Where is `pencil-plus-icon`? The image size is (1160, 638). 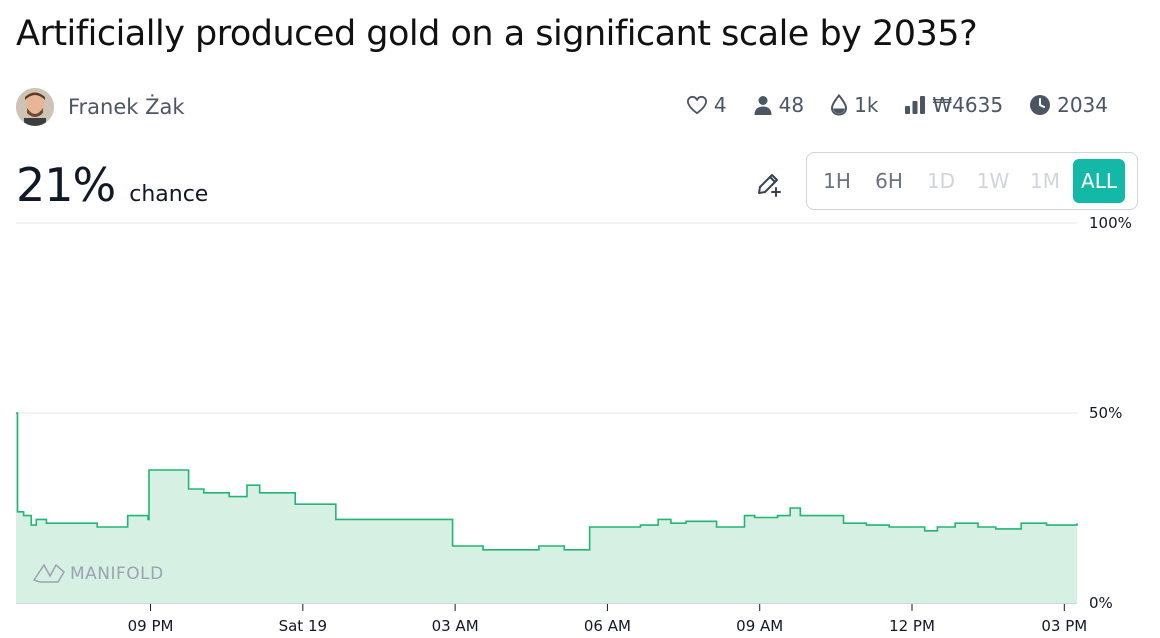 pencil-plus-icon is located at coordinates (769, 185).